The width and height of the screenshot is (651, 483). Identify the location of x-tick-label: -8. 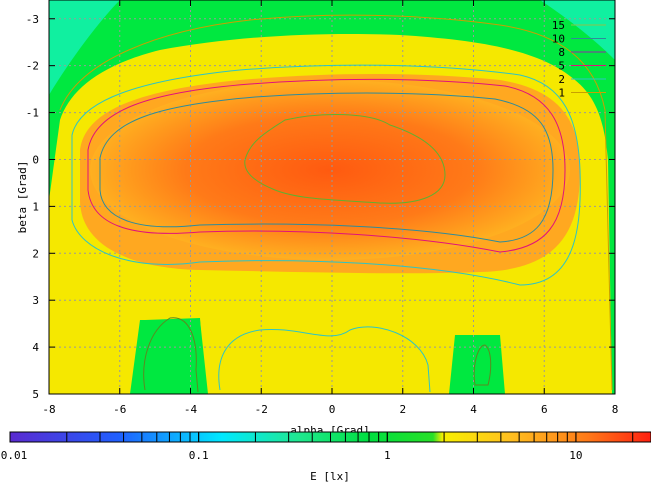
(48, 409).